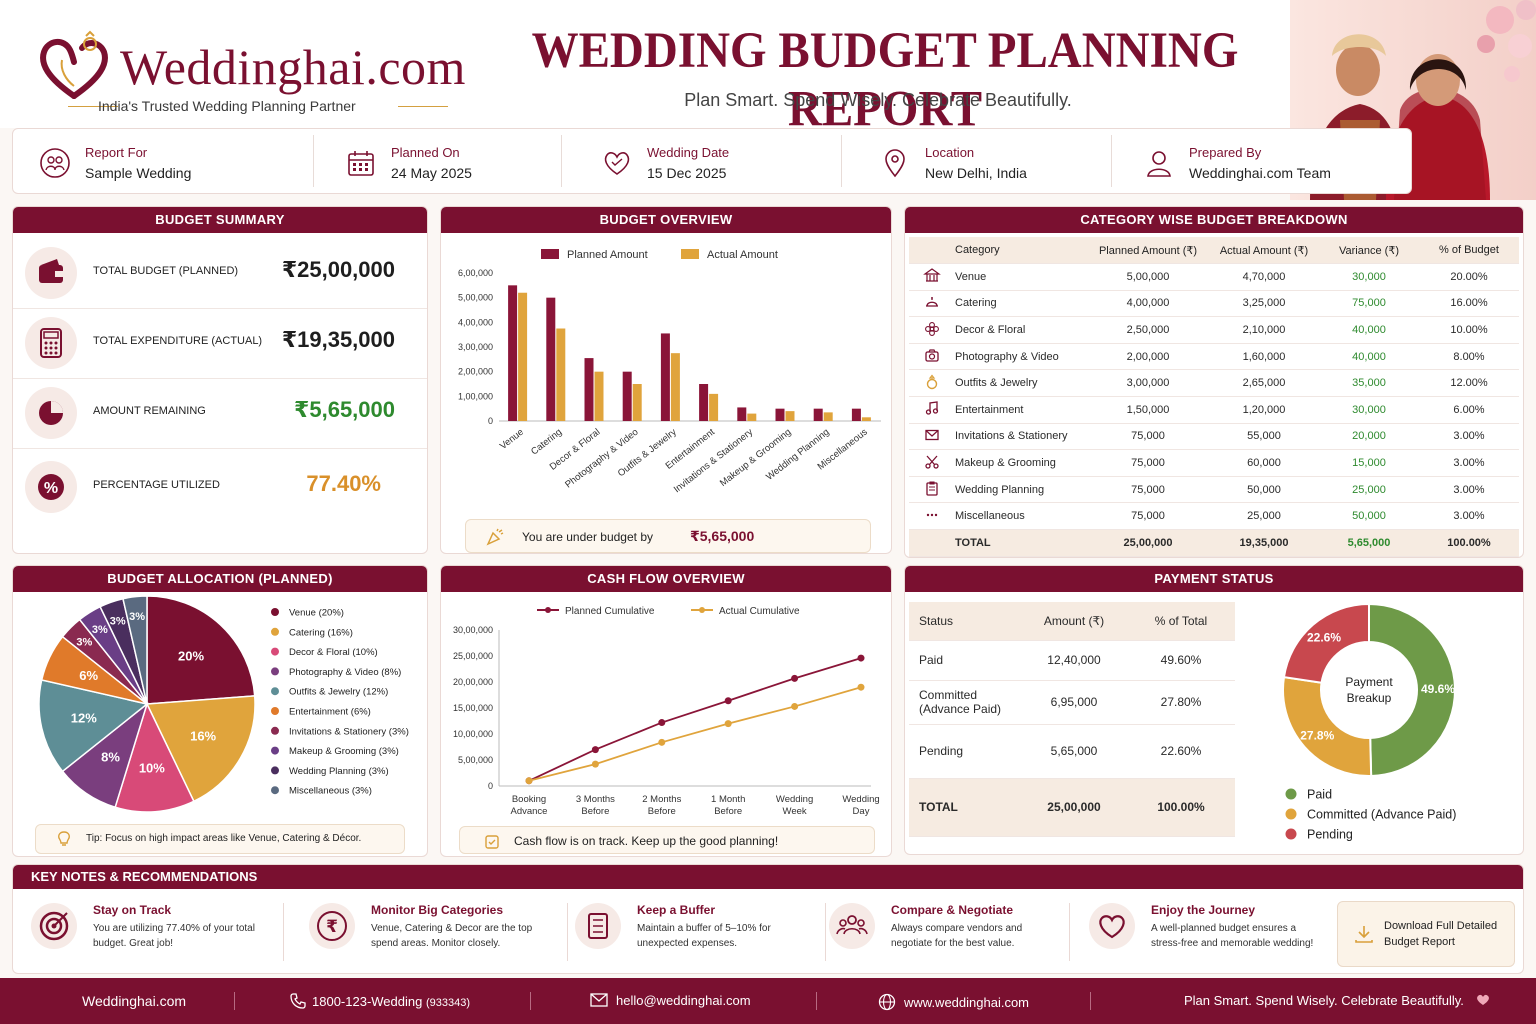 This screenshot has height=1024, width=1536. I want to click on x-tick-label: 1 Month Before, so click(728, 805).